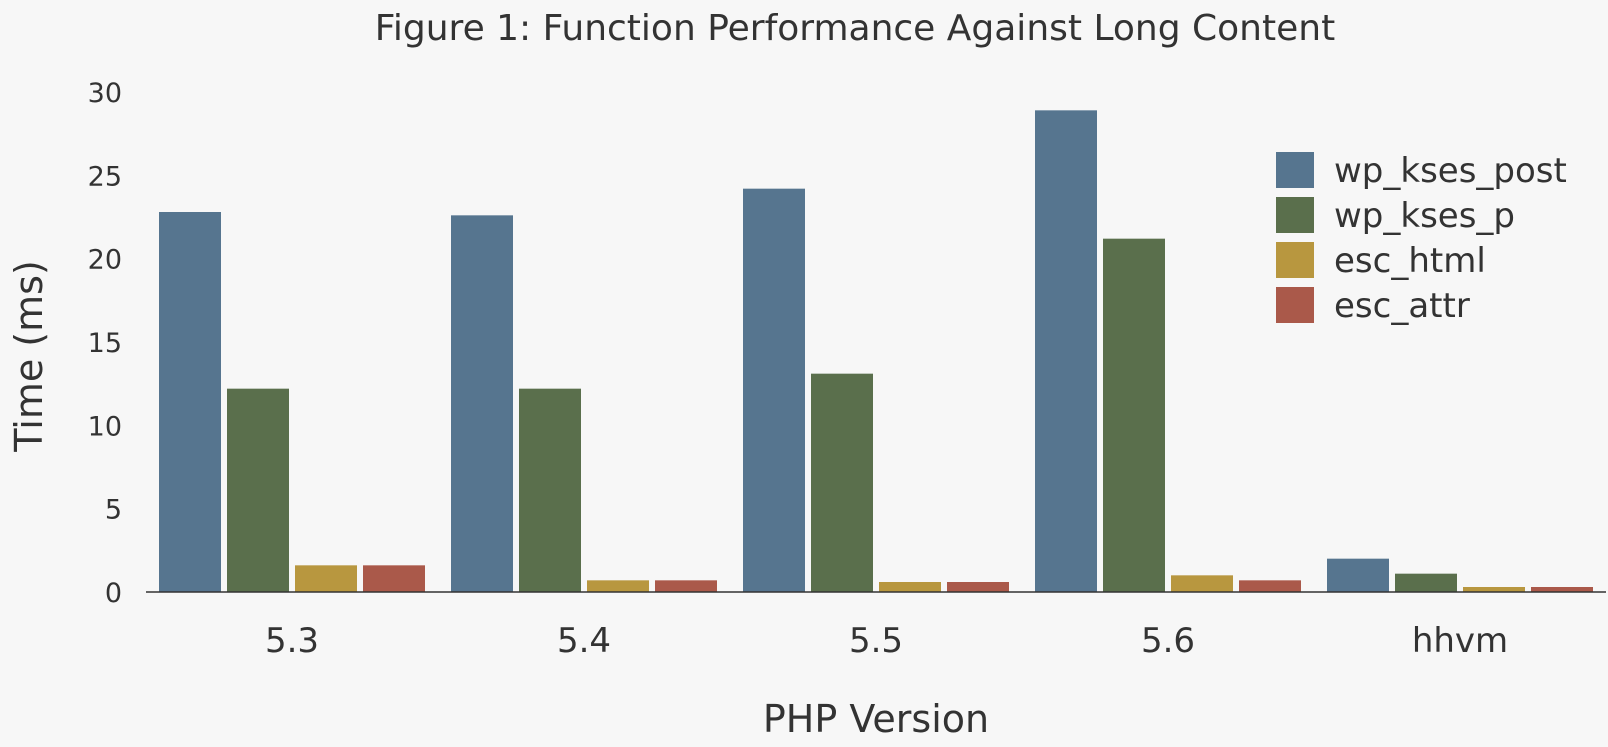  Describe the element at coordinates (1450, 171) in the screenshot. I see `legend-label-wp-kses-post: wp_kses_post` at that location.